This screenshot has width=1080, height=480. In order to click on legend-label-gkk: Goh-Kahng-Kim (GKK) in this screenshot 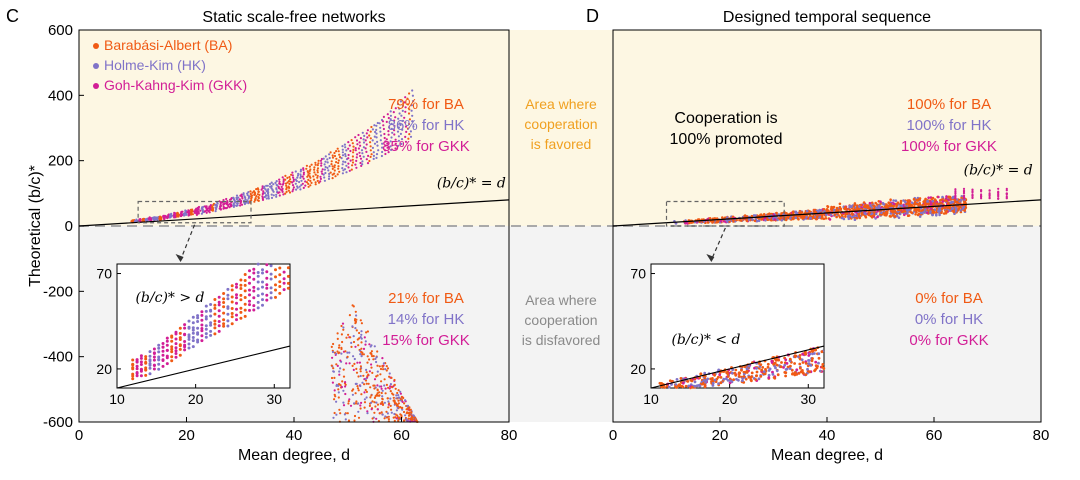, I will do `click(175, 85)`.